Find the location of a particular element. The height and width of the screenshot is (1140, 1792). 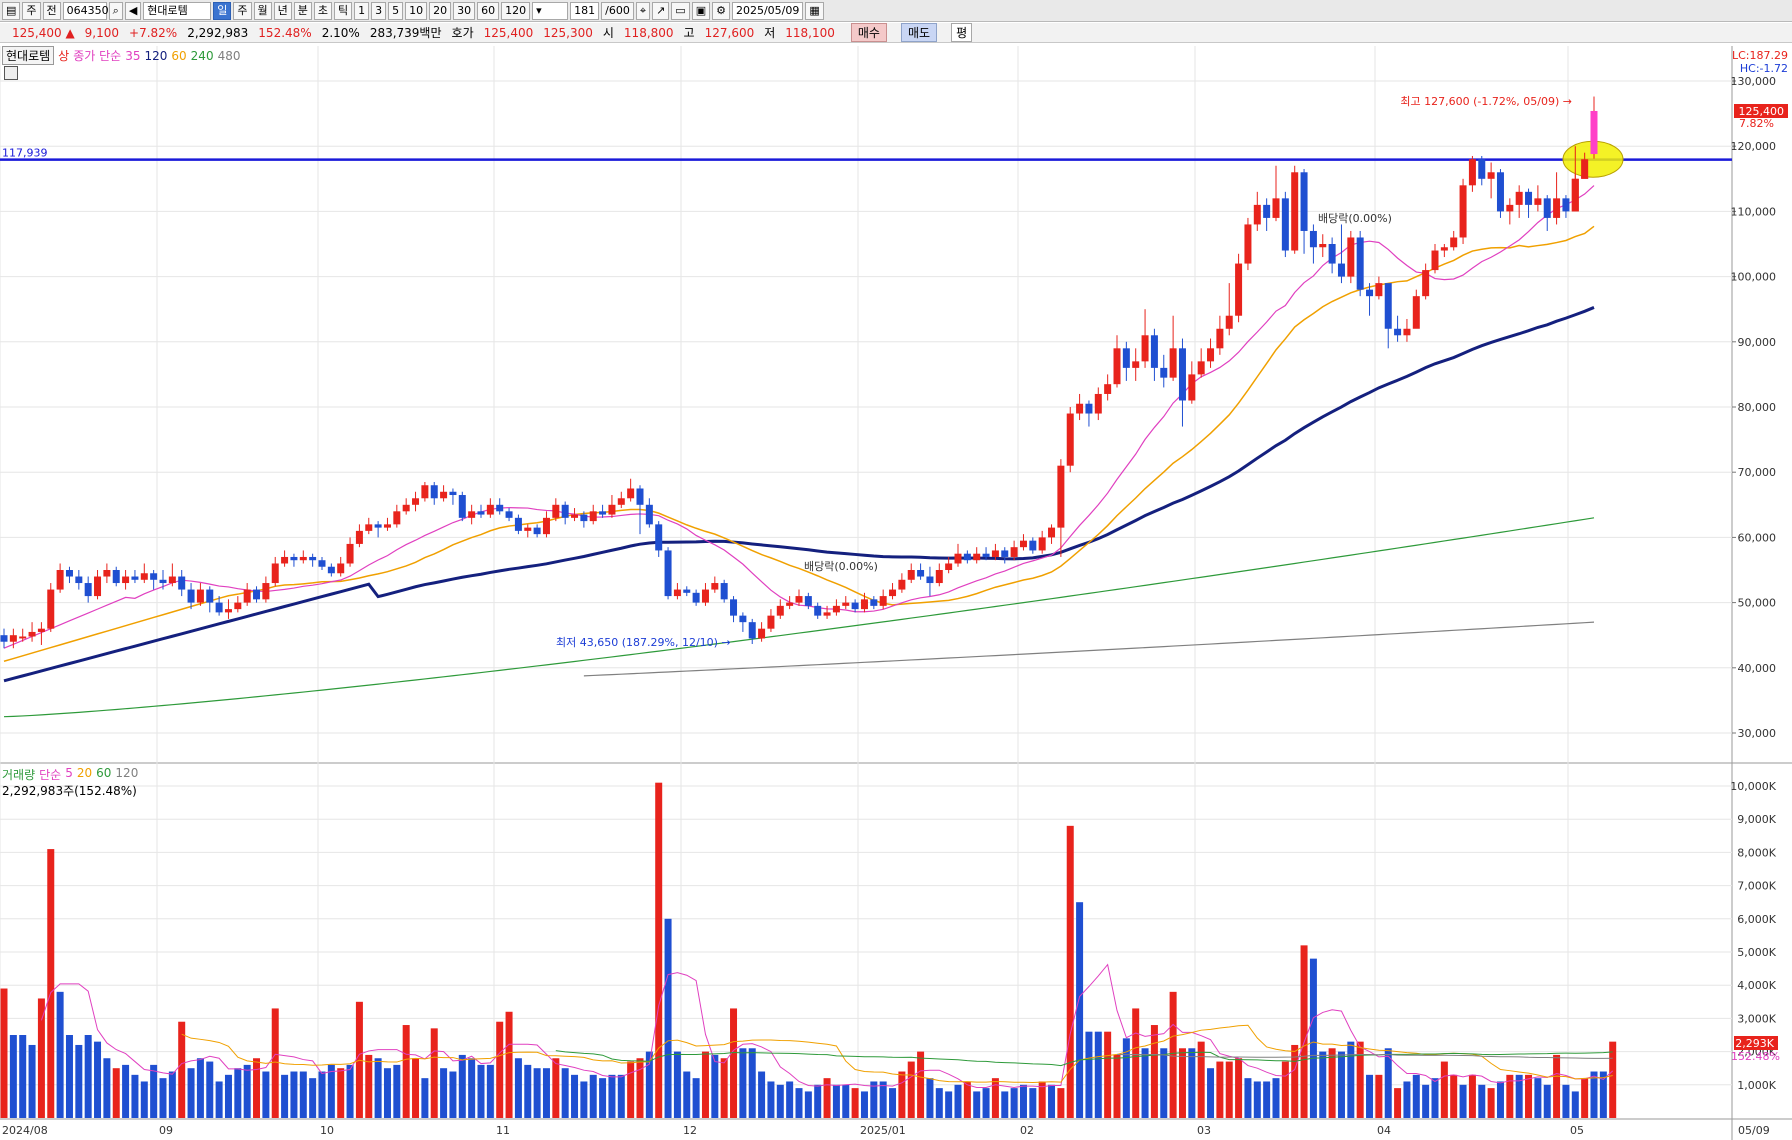

stock-code-input: 064350 is located at coordinates (85, 10).